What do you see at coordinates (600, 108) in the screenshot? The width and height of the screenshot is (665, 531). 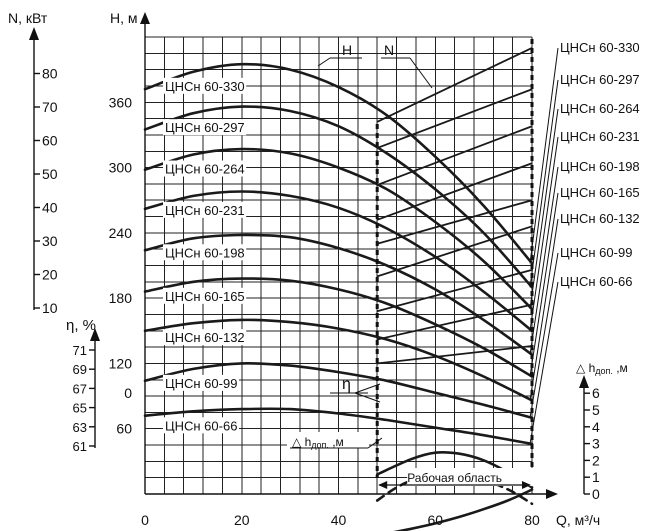 I see `pump-label-right: ЦНСн 60-264` at bounding box center [600, 108].